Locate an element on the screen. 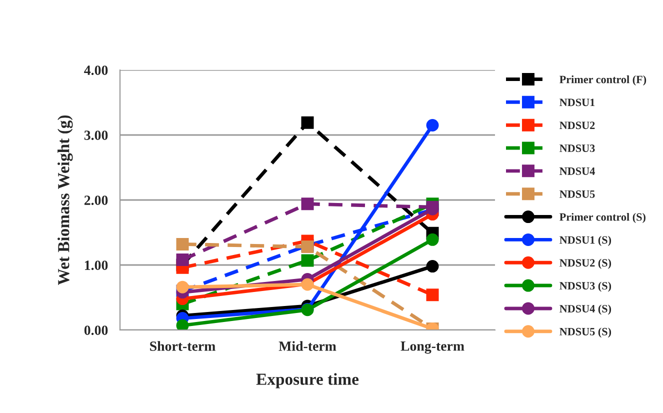  x-tick-label: Mid-term is located at coordinates (307, 346).